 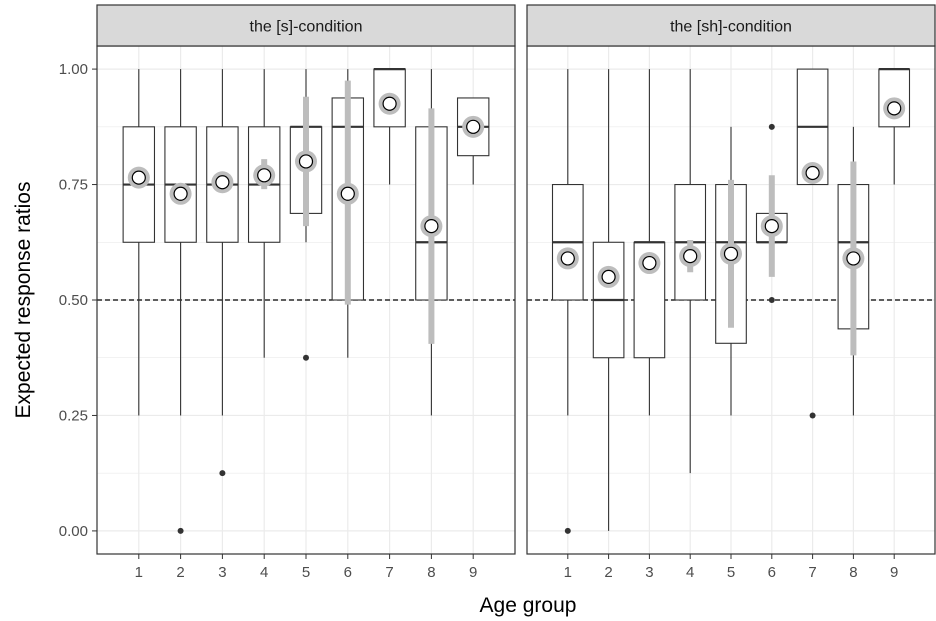 What do you see at coordinates (73, 185) in the screenshot?
I see `y-tick-label: 0.75` at bounding box center [73, 185].